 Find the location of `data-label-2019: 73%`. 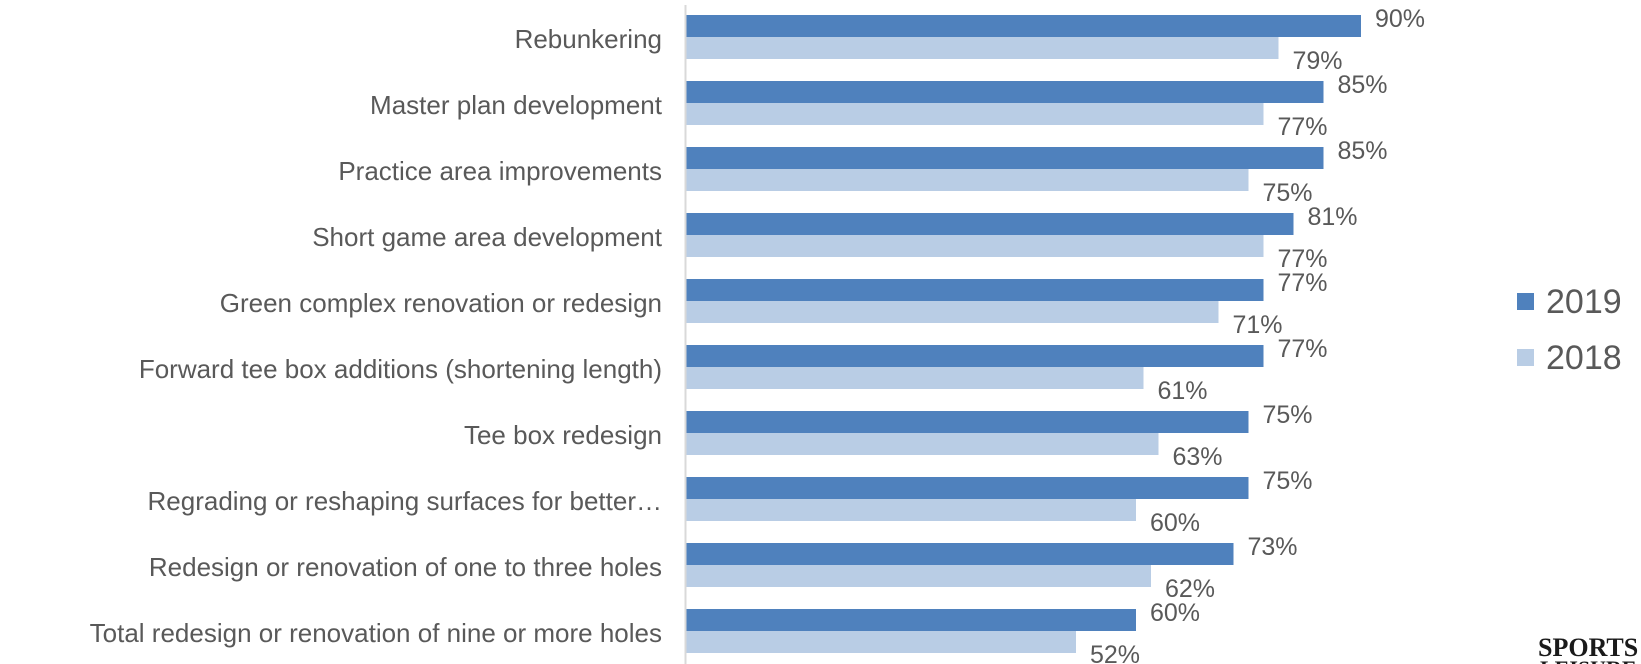

data-label-2019: 73% is located at coordinates (1273, 547).